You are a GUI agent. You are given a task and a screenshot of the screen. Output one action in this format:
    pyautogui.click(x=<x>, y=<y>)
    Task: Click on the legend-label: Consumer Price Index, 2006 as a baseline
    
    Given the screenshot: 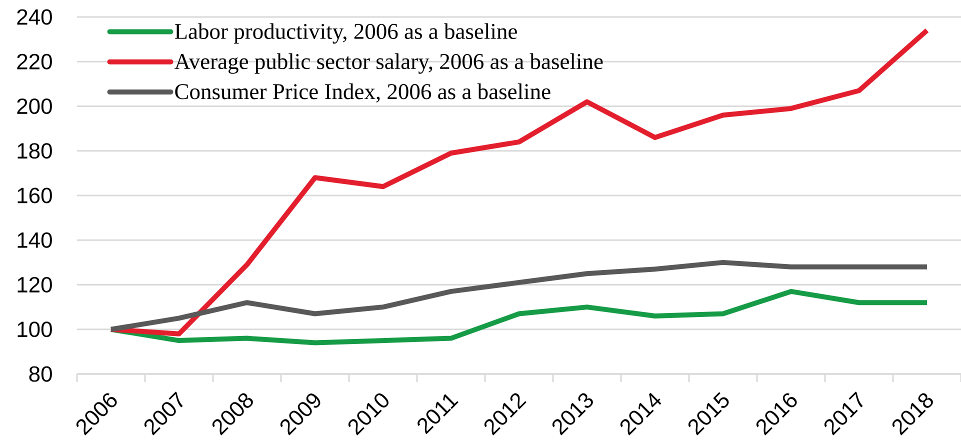 What is the action you would take?
    pyautogui.click(x=362, y=92)
    